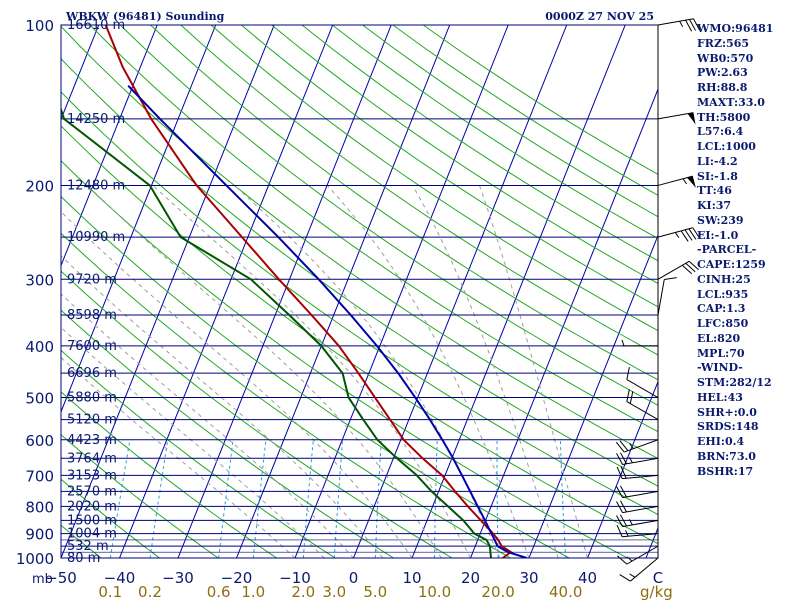 Image resolution: width=800 pixels, height=600 pixels. Describe the element at coordinates (497, 591) in the screenshot. I see `mixing-ratio-label: 20.0` at that location.